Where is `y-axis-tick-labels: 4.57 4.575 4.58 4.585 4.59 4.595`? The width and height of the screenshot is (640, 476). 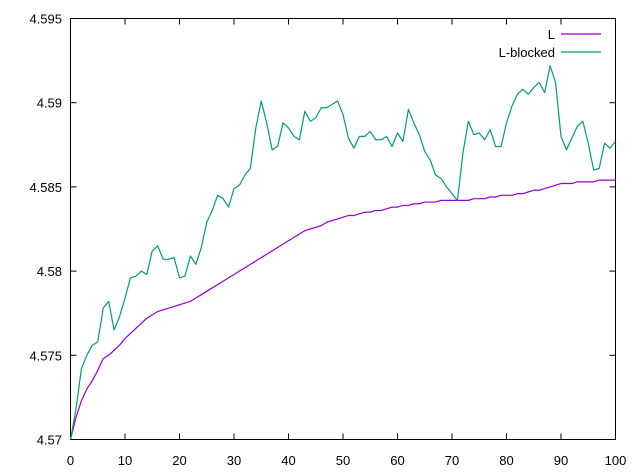
y-axis-tick-labels: 4.57 4.575 4.58 4.585 4.59 4.595 is located at coordinates (45, 230).